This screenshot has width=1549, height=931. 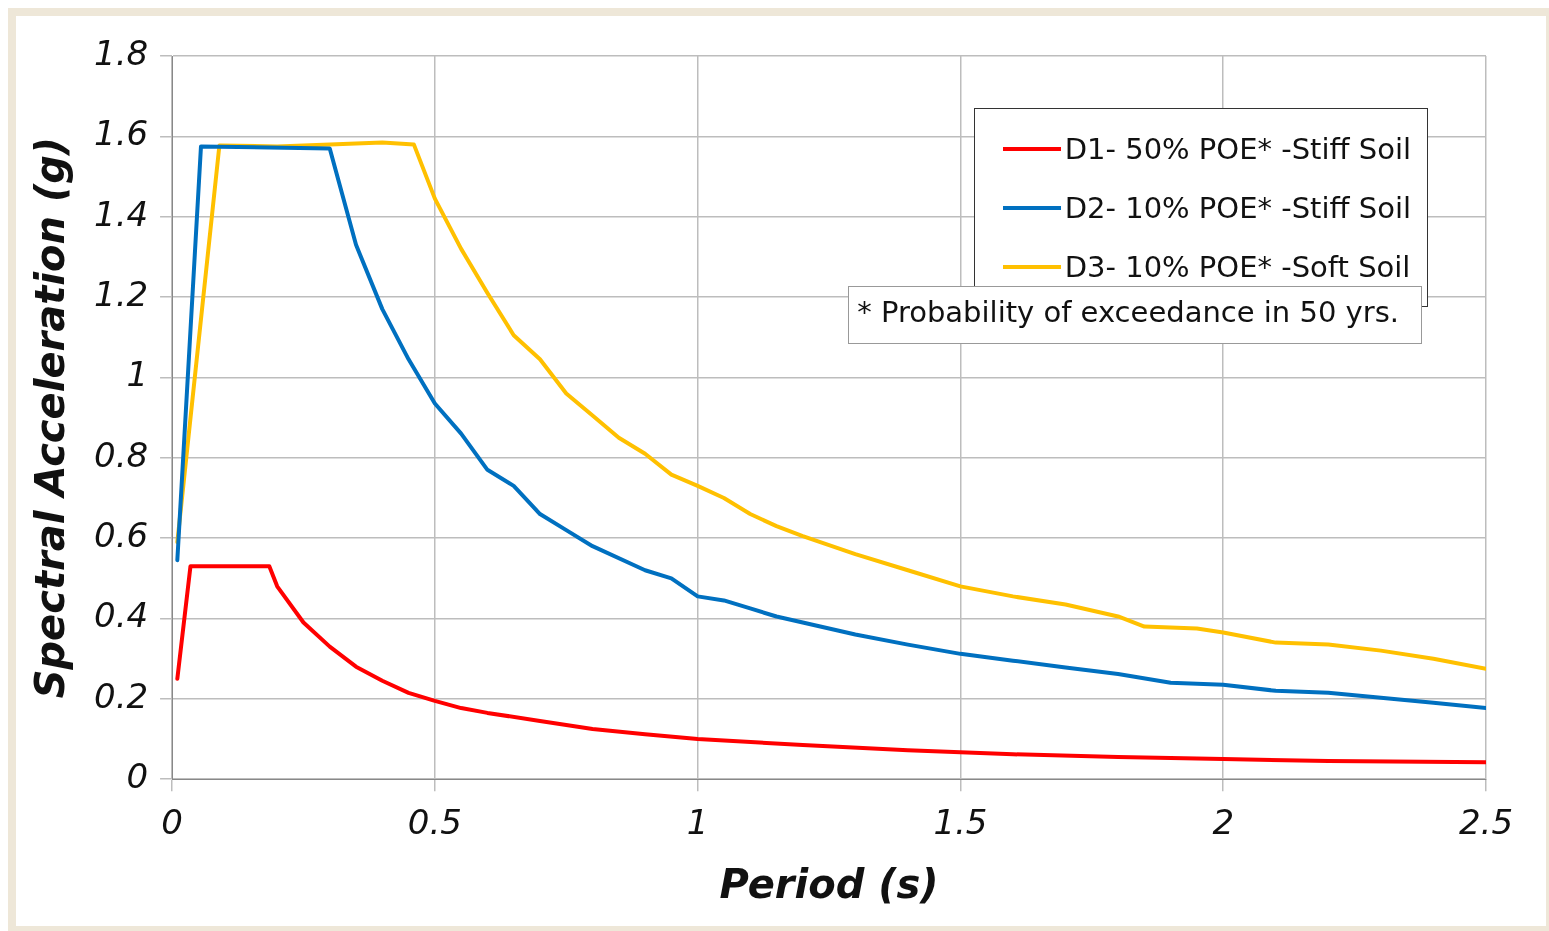 What do you see at coordinates (137, 776) in the screenshot?
I see `y-tick-label: 0` at bounding box center [137, 776].